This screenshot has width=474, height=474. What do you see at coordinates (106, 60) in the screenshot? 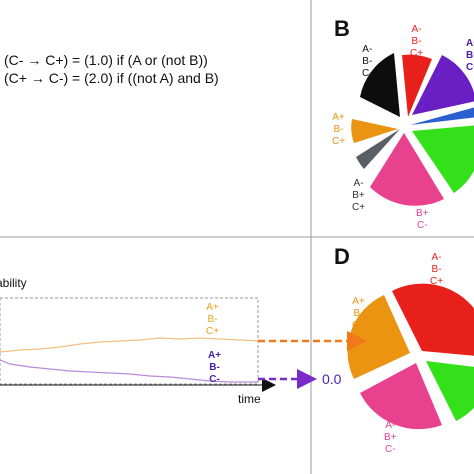
I see `rule-text-1: (C- → C+) = (1.0) if (A or (not B))` at bounding box center [106, 60].